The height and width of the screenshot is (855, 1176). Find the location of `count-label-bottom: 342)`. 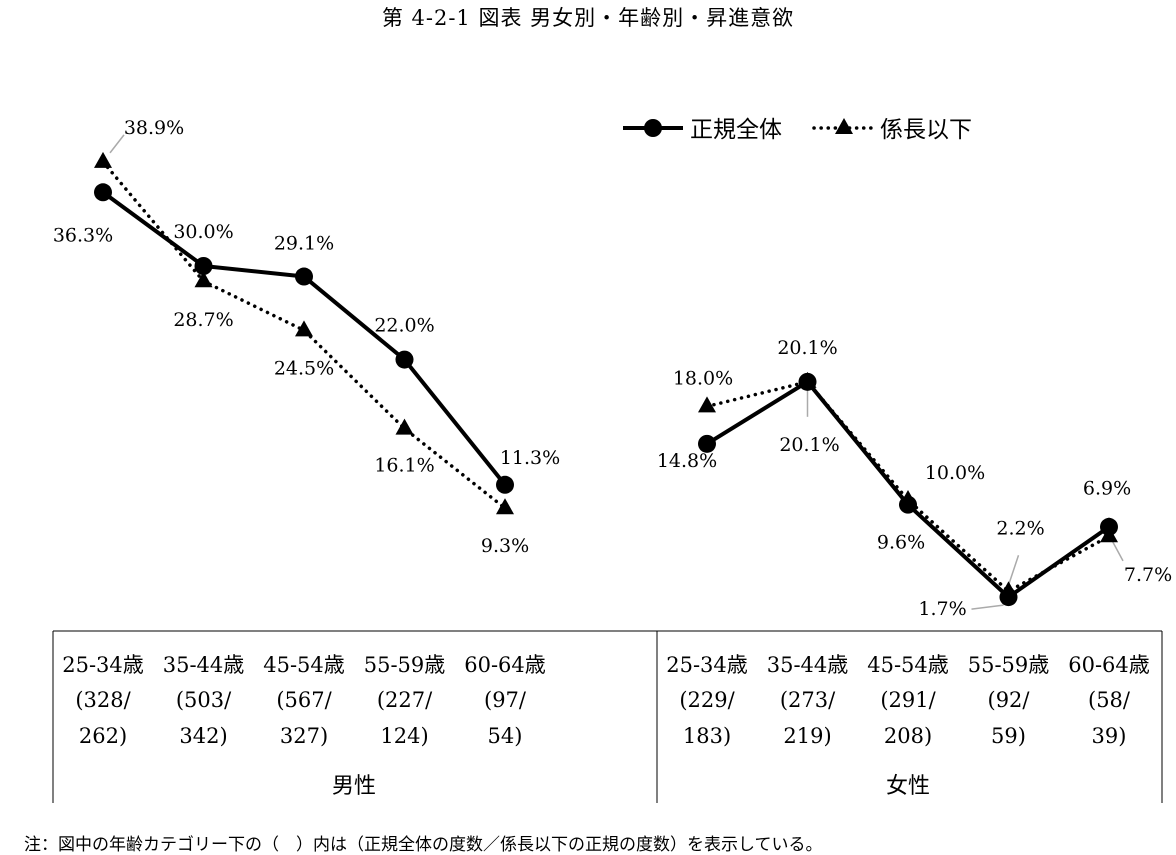

count-label-bottom: 342) is located at coordinates (203, 736).